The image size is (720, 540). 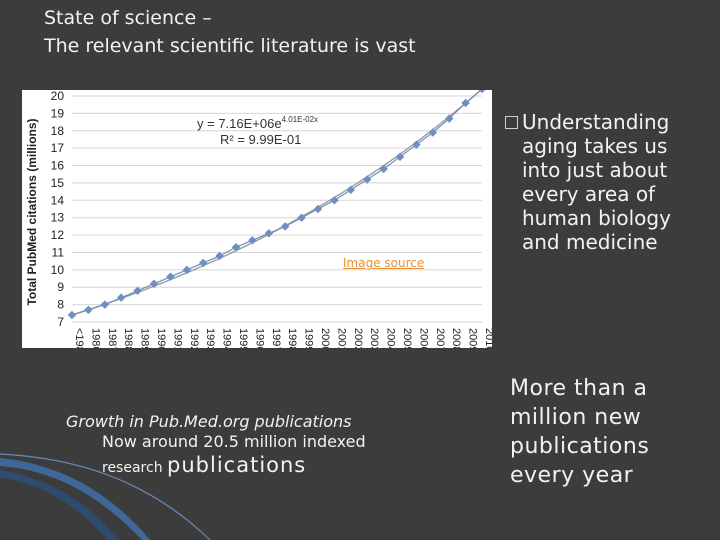 I want to click on x-tick-label: 2000, so click(x=325, y=338).